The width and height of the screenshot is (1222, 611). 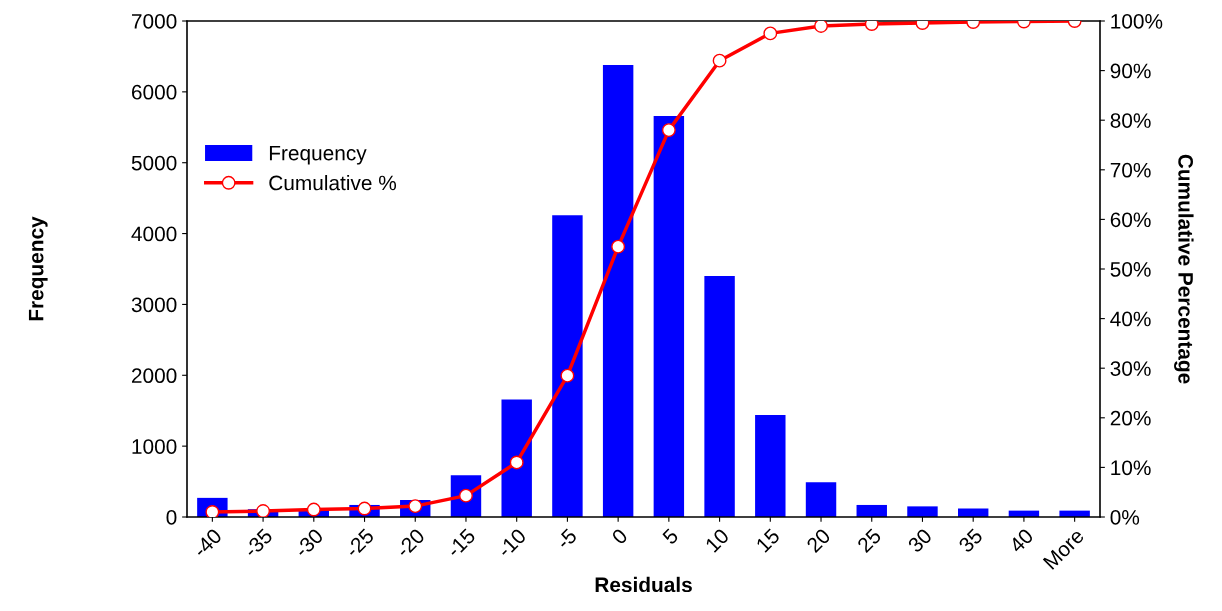 What do you see at coordinates (154, 163) in the screenshot?
I see `y-tick-label: 5000` at bounding box center [154, 163].